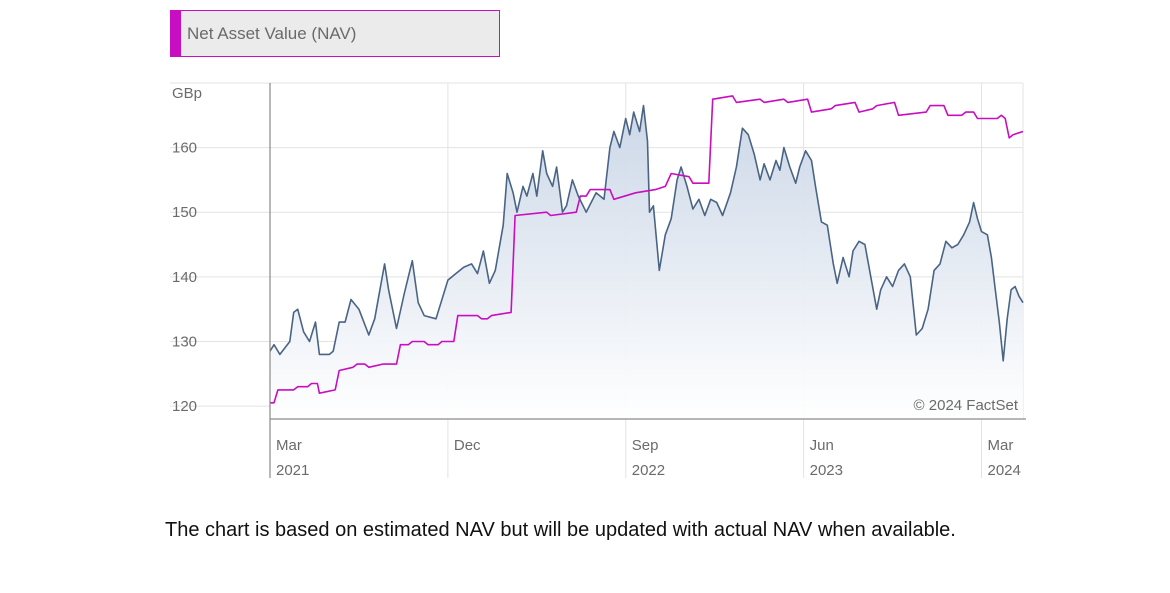 Image resolution: width=1170 pixels, height=593 pixels. Describe the element at coordinates (184, 277) in the screenshot. I see `y-tick-label-140: 140` at that location.